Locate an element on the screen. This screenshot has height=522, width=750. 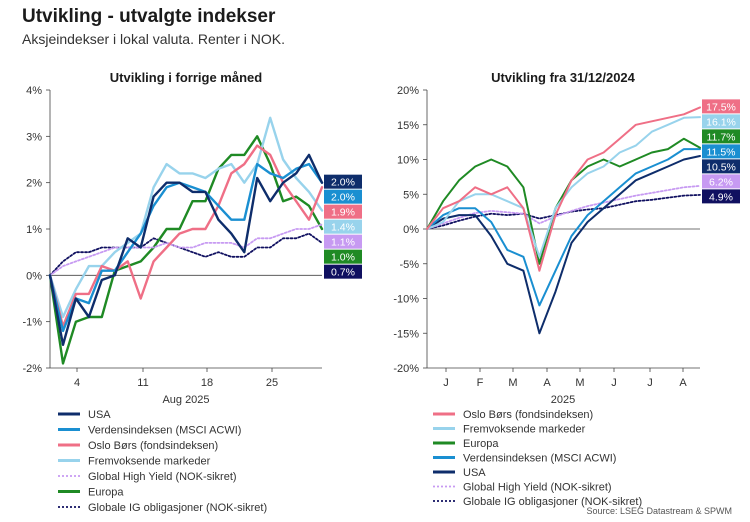
y-tick-label: 1% is located at coordinates (34, 230).